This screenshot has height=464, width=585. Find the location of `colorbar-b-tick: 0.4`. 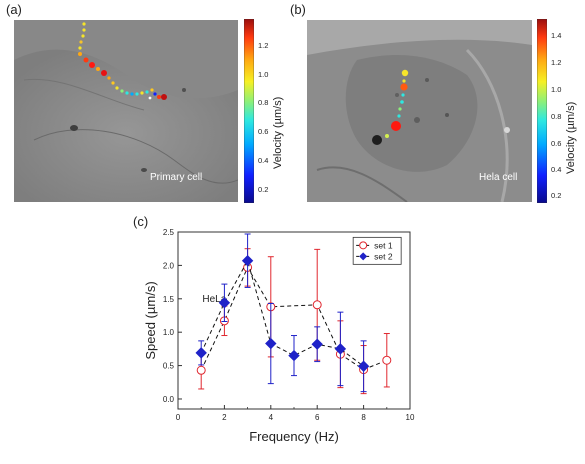

colorbar-b-tick: 0.4 is located at coordinates (556, 169).